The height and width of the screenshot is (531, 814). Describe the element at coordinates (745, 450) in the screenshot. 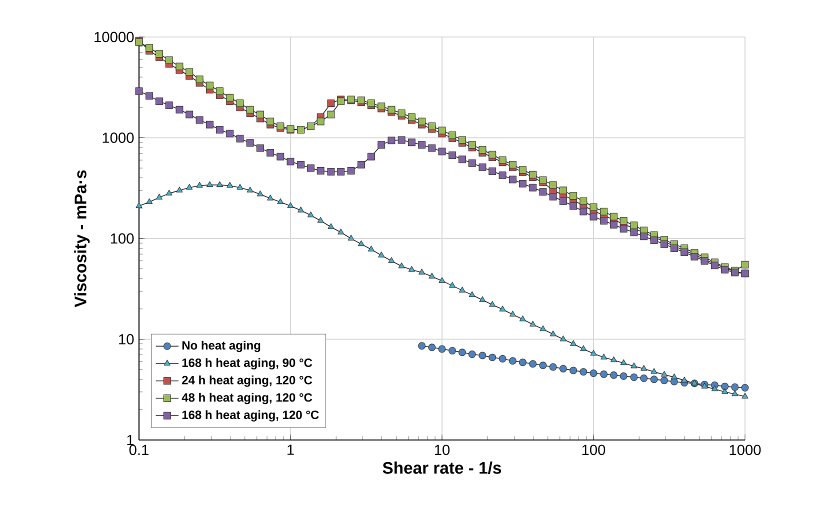

I see `x-tick-label: 1000` at that location.